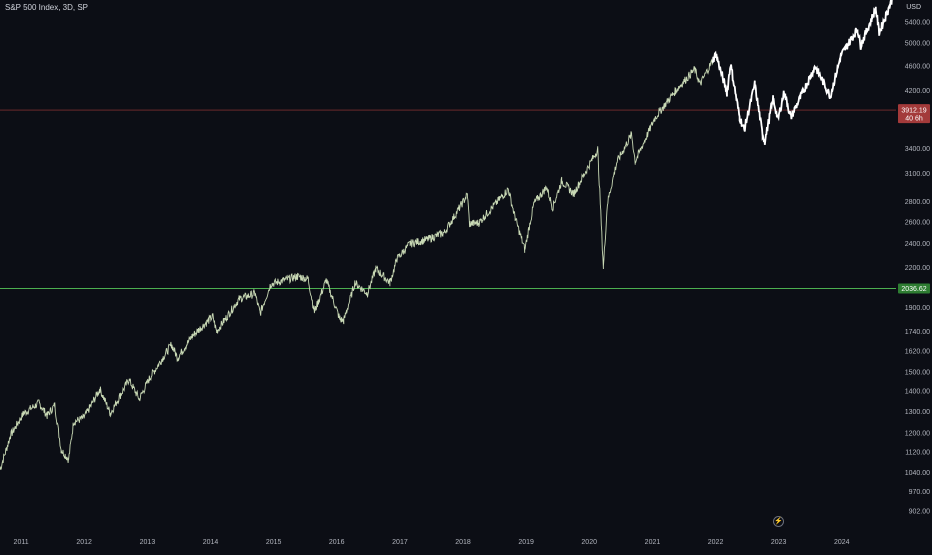 This screenshot has height=555, width=932. Describe the element at coordinates (716, 542) in the screenshot. I see `x-tick-label: 2022` at that location.